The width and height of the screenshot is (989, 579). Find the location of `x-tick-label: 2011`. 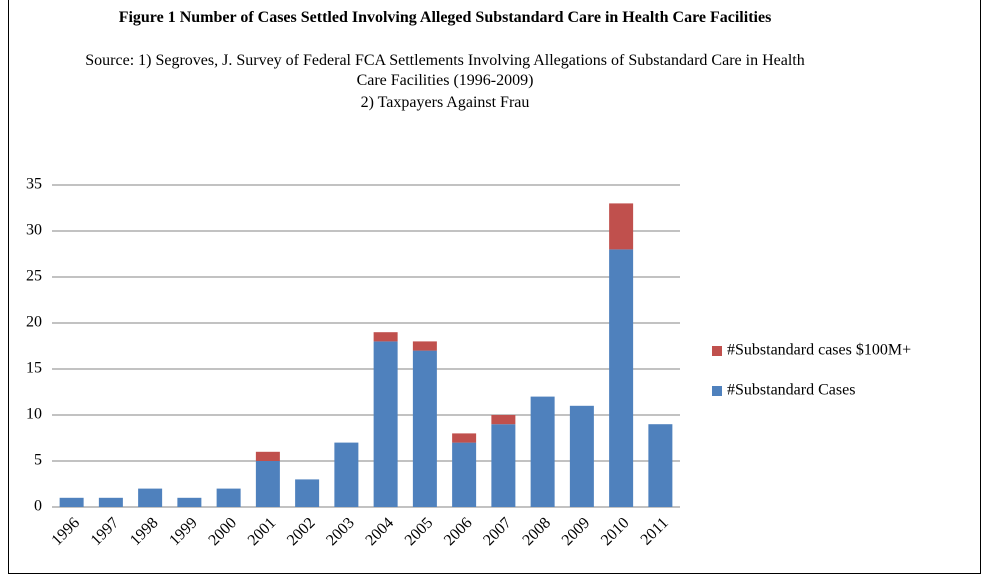

x-tick-label: 2011 is located at coordinates (655, 531).